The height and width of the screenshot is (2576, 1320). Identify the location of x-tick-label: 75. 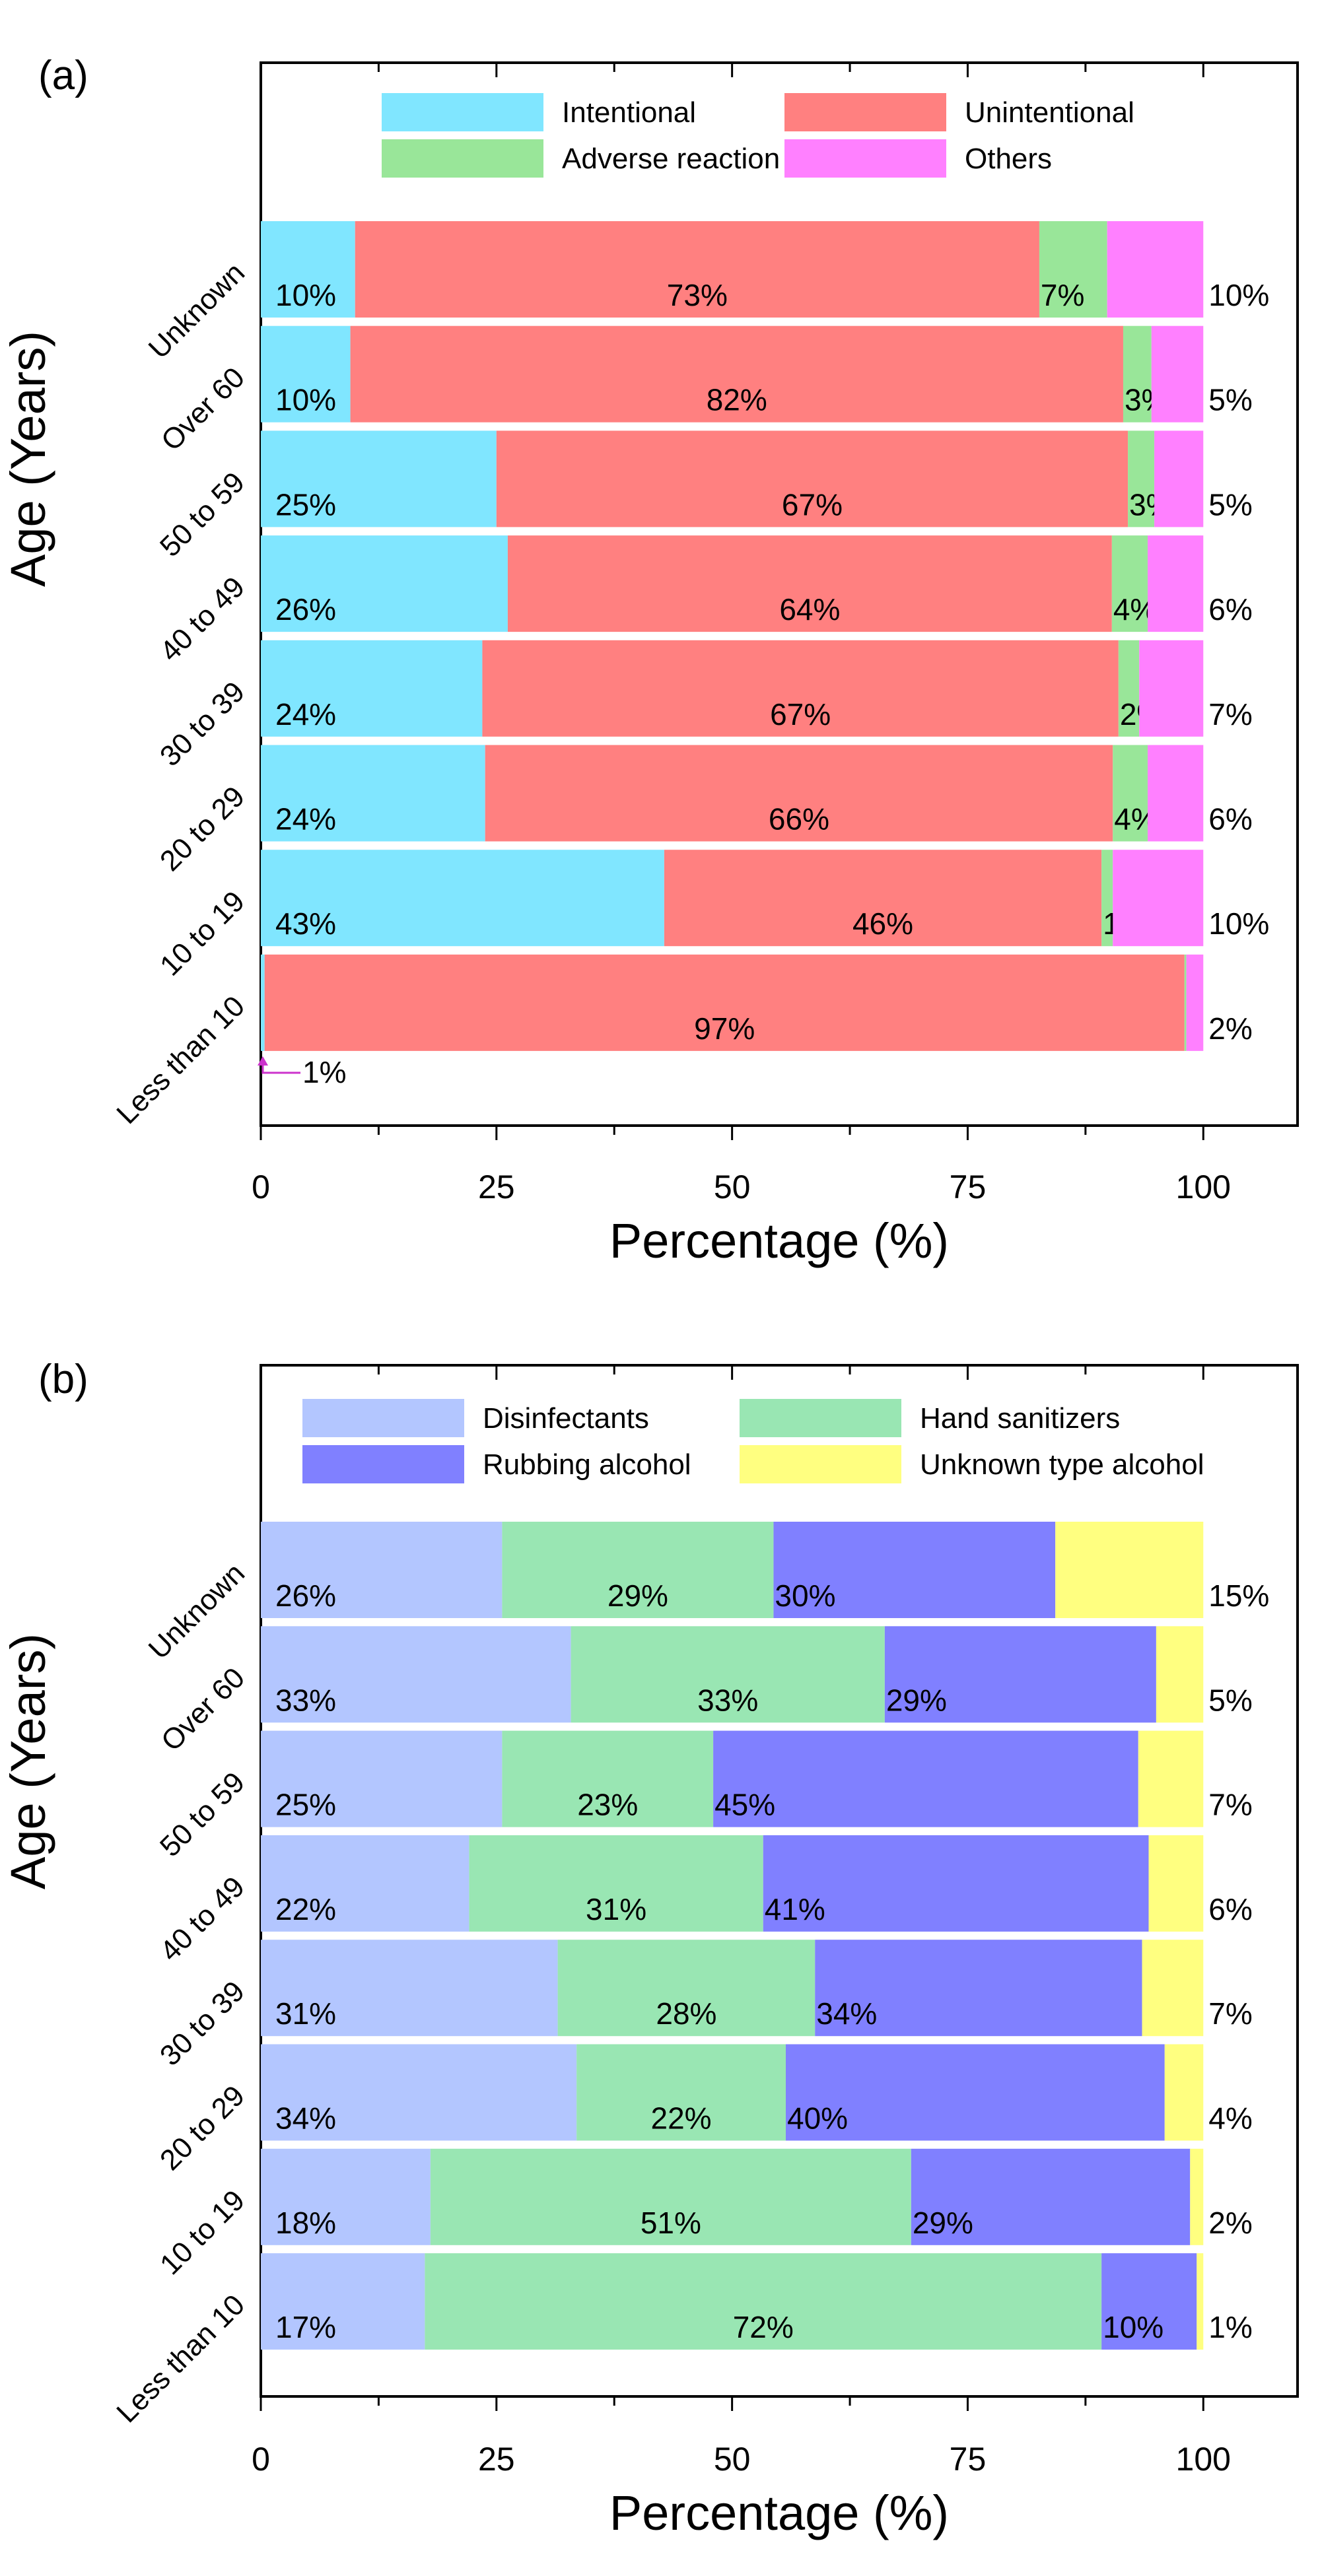
(968, 1187).